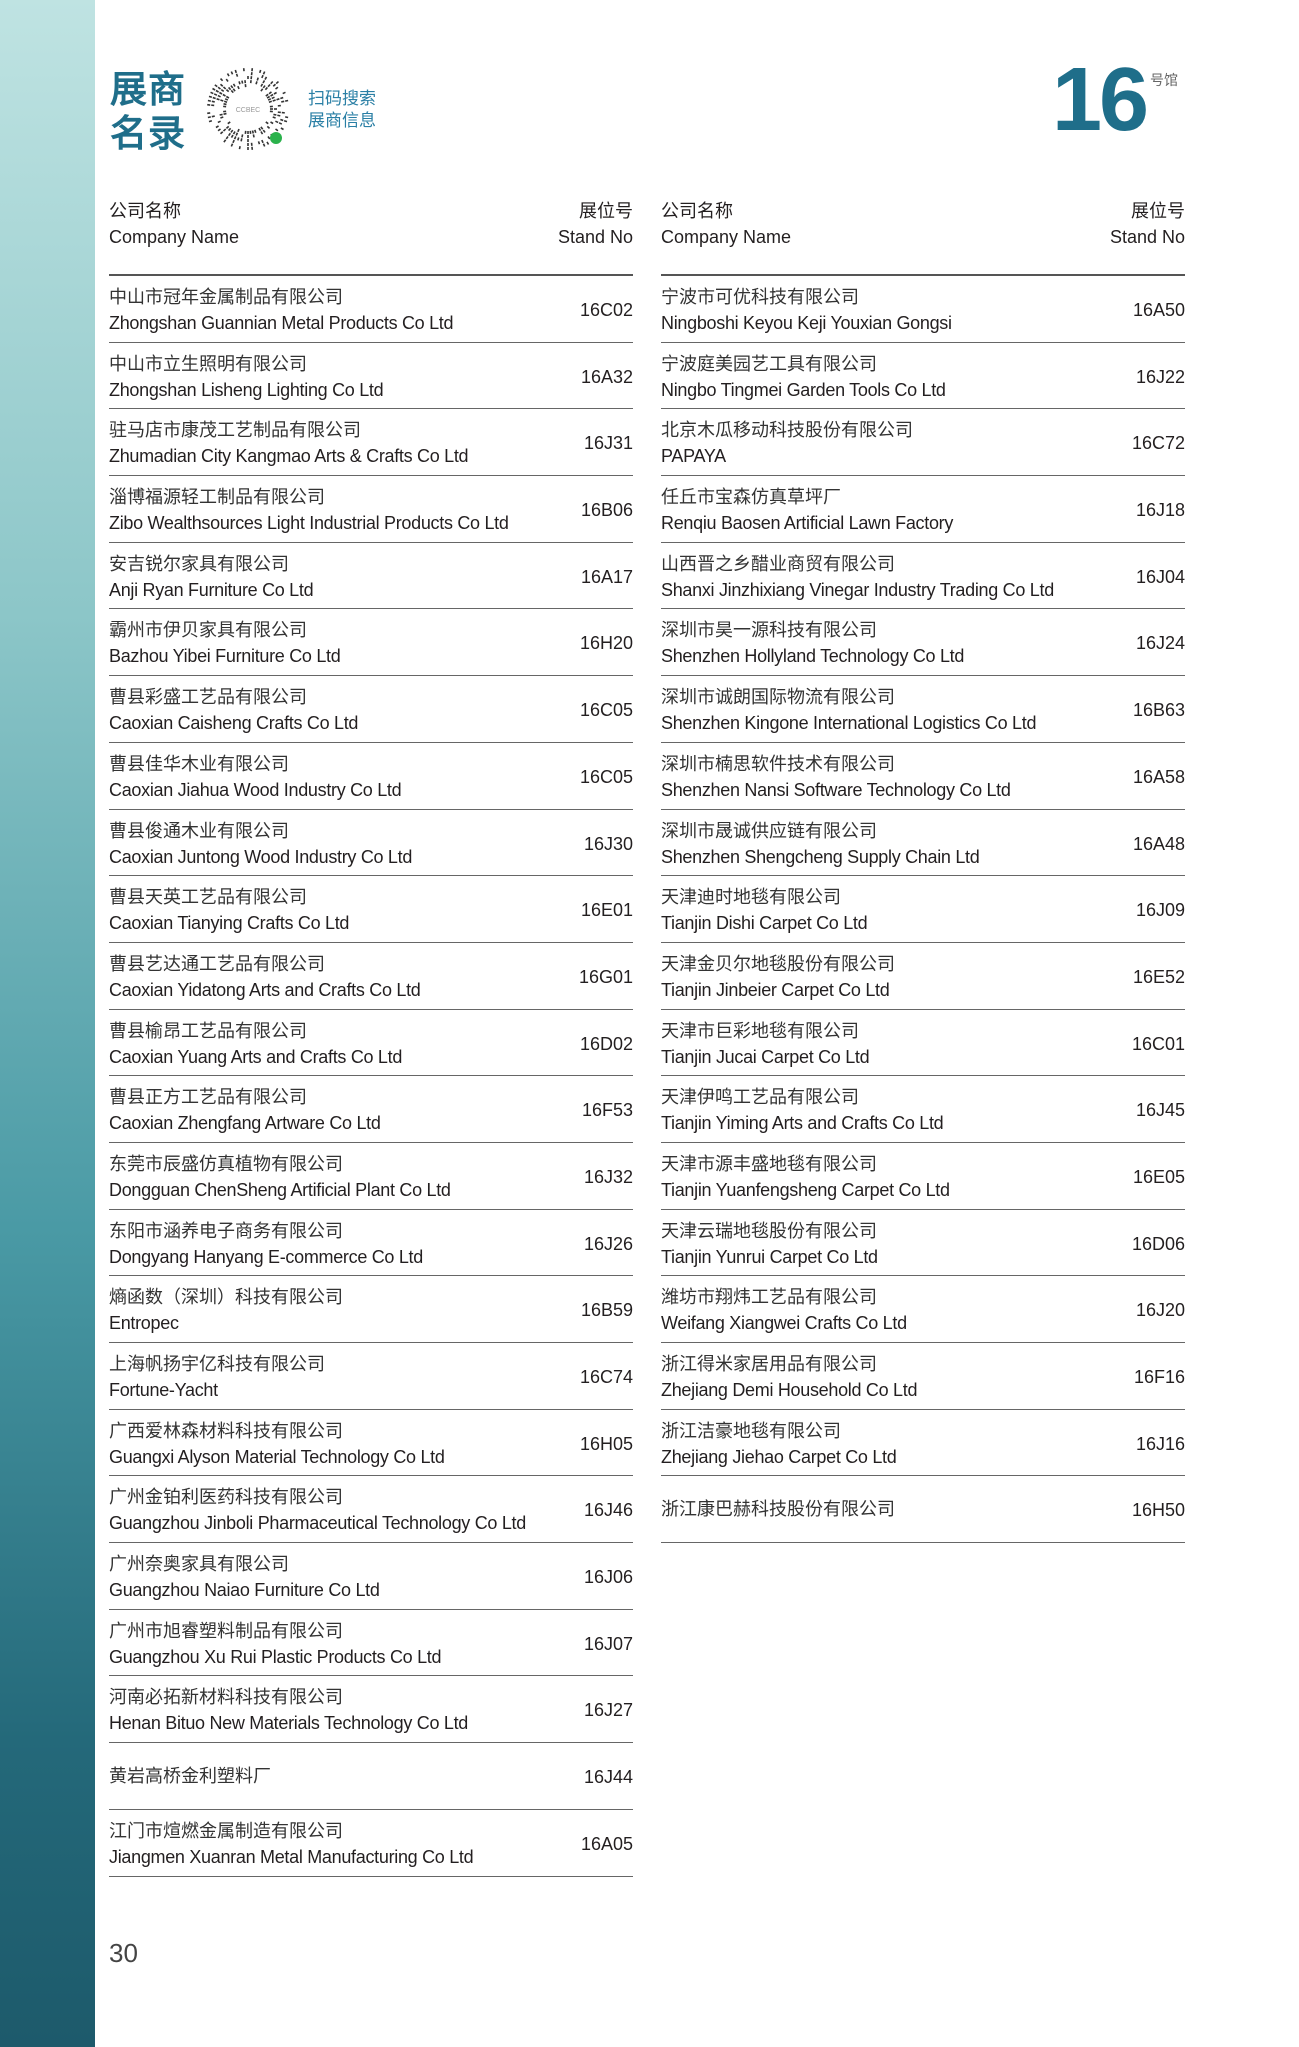 The image size is (1299, 2047). What do you see at coordinates (608, 1643) in the screenshot?
I see `stand-number: 16J07` at bounding box center [608, 1643].